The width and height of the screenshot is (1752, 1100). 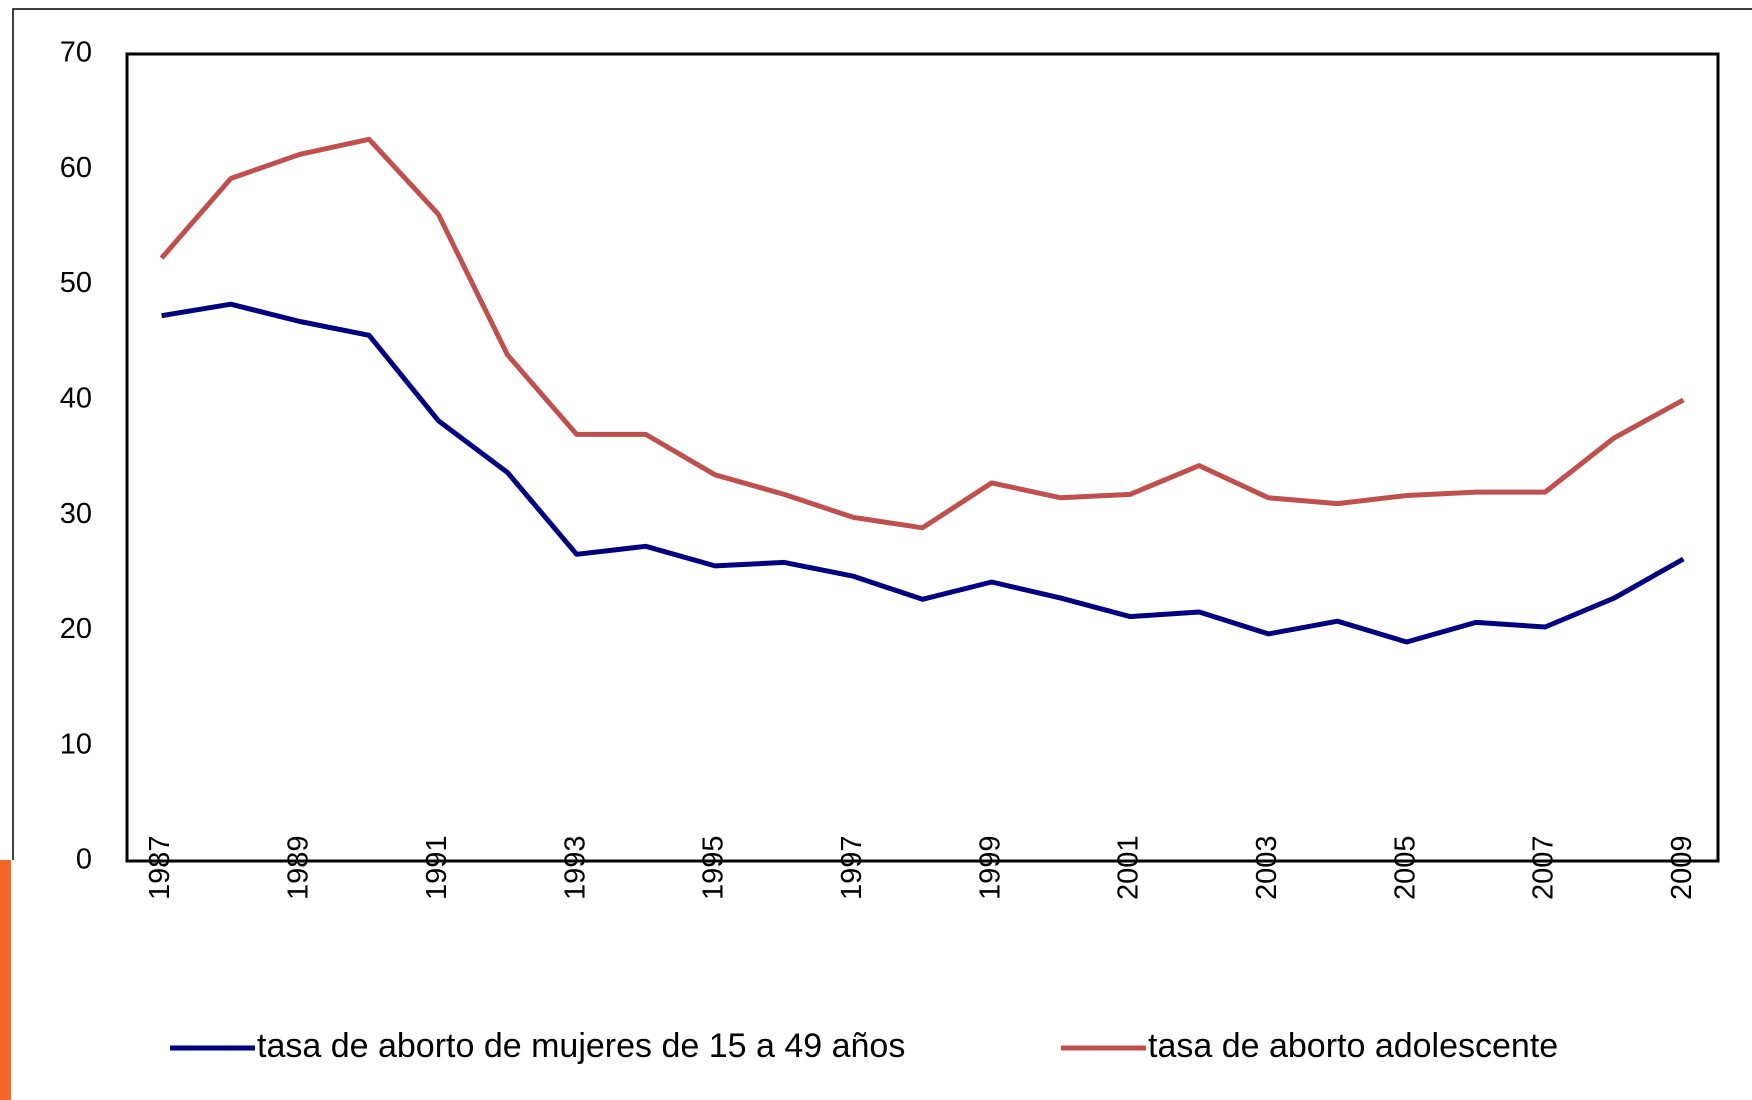 What do you see at coordinates (1682, 867) in the screenshot?
I see `x-tick-label: 2009` at bounding box center [1682, 867].